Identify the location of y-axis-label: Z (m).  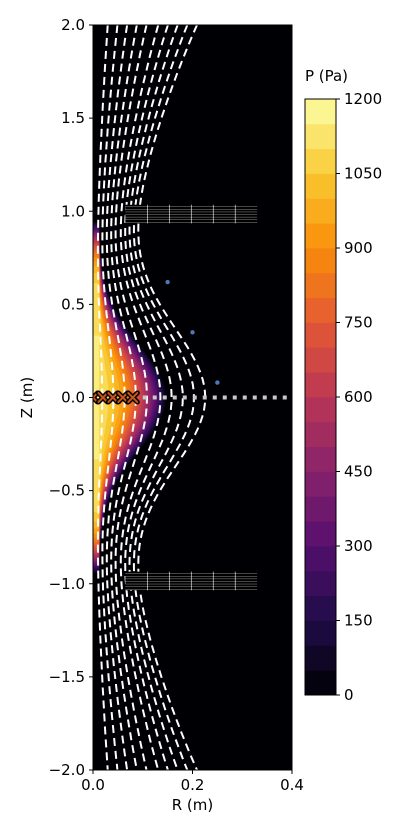
(27, 397).